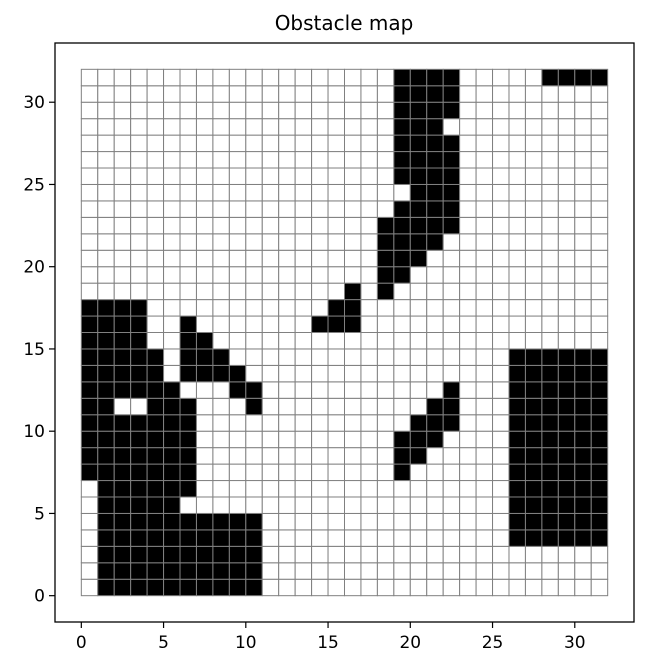 This screenshot has width=651, height=668. What do you see at coordinates (34, 103) in the screenshot?
I see `y-tick-label: 30` at bounding box center [34, 103].